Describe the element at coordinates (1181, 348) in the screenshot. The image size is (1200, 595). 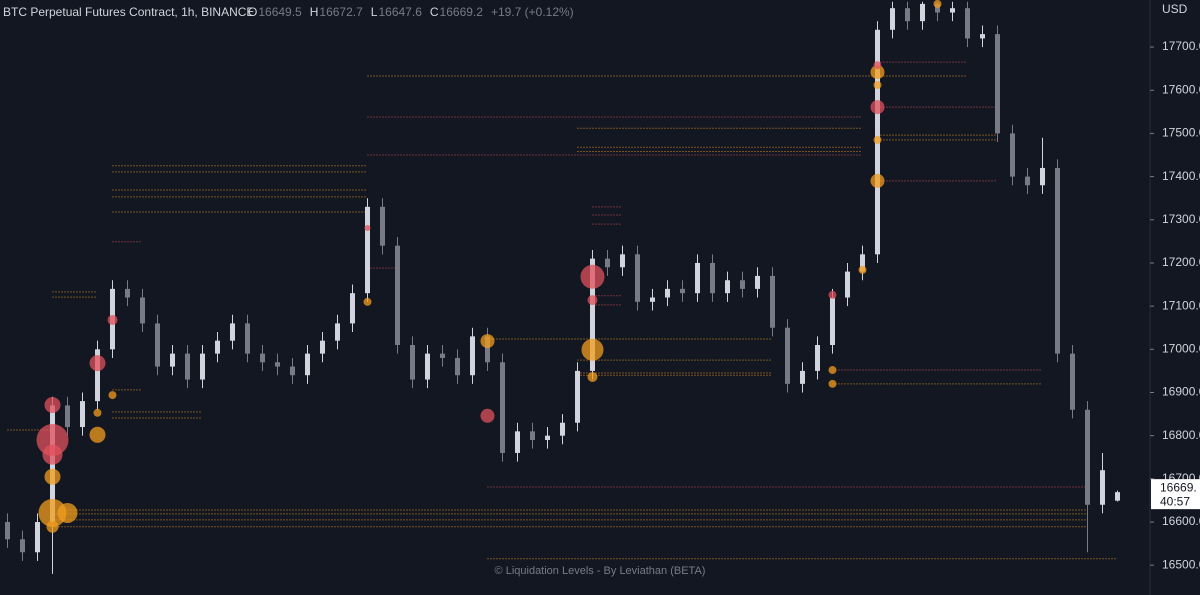
I see `y-tick-label: 17000.0` at that location.